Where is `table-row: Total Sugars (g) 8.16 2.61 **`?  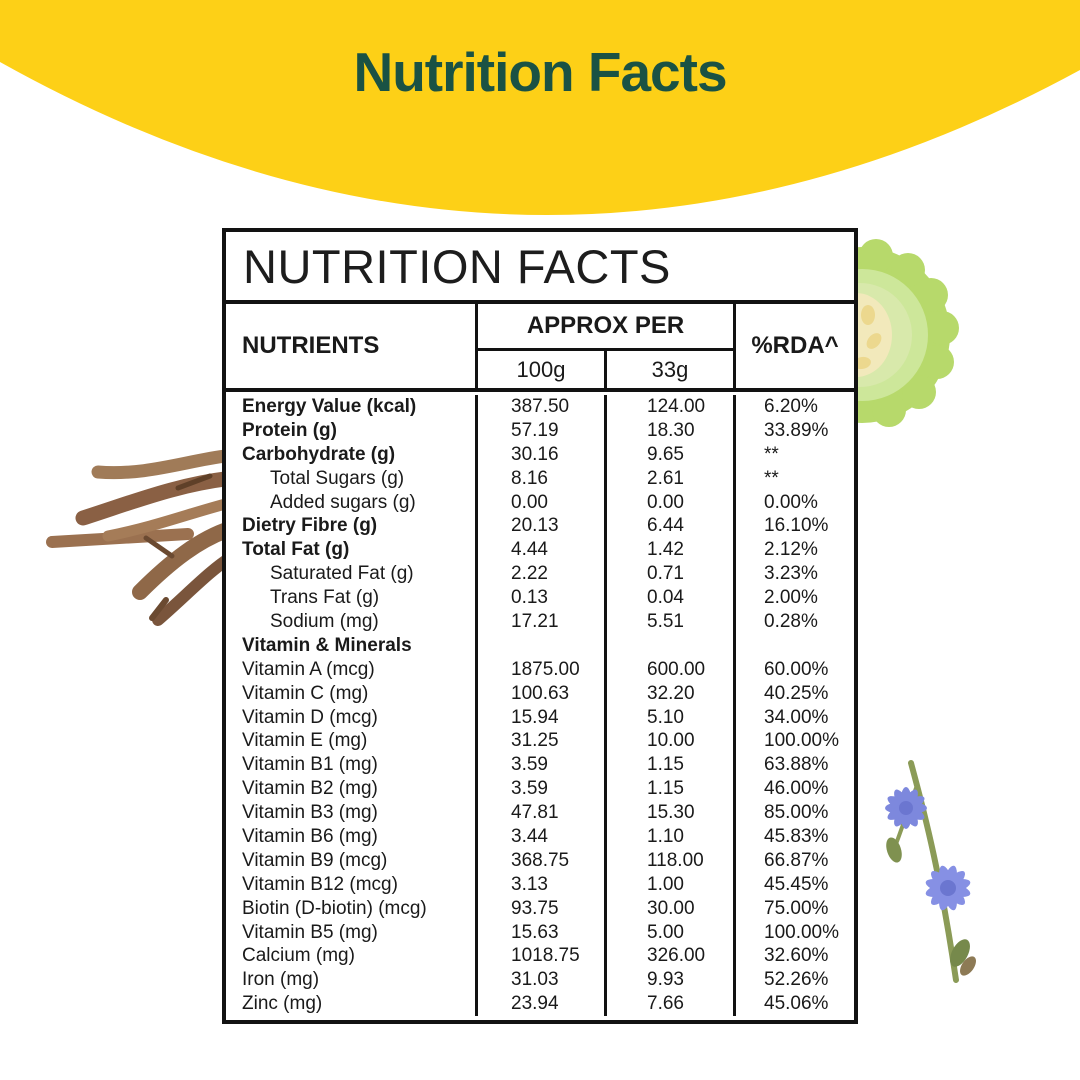
table-row: Total Sugars (g) 8.16 2.61 ** is located at coordinates (540, 478).